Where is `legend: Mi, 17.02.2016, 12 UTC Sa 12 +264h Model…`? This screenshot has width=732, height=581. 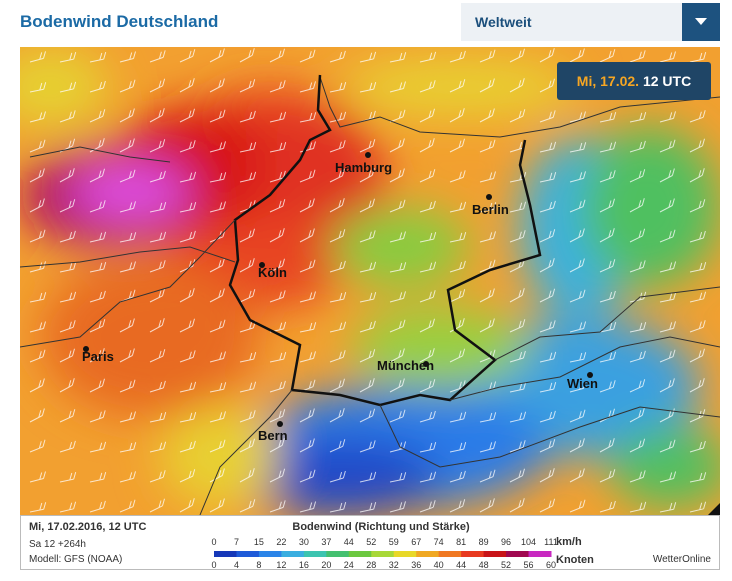 legend: Mi, 17.02.2016, 12 UTC Sa 12 +264h Model… is located at coordinates (370, 542).